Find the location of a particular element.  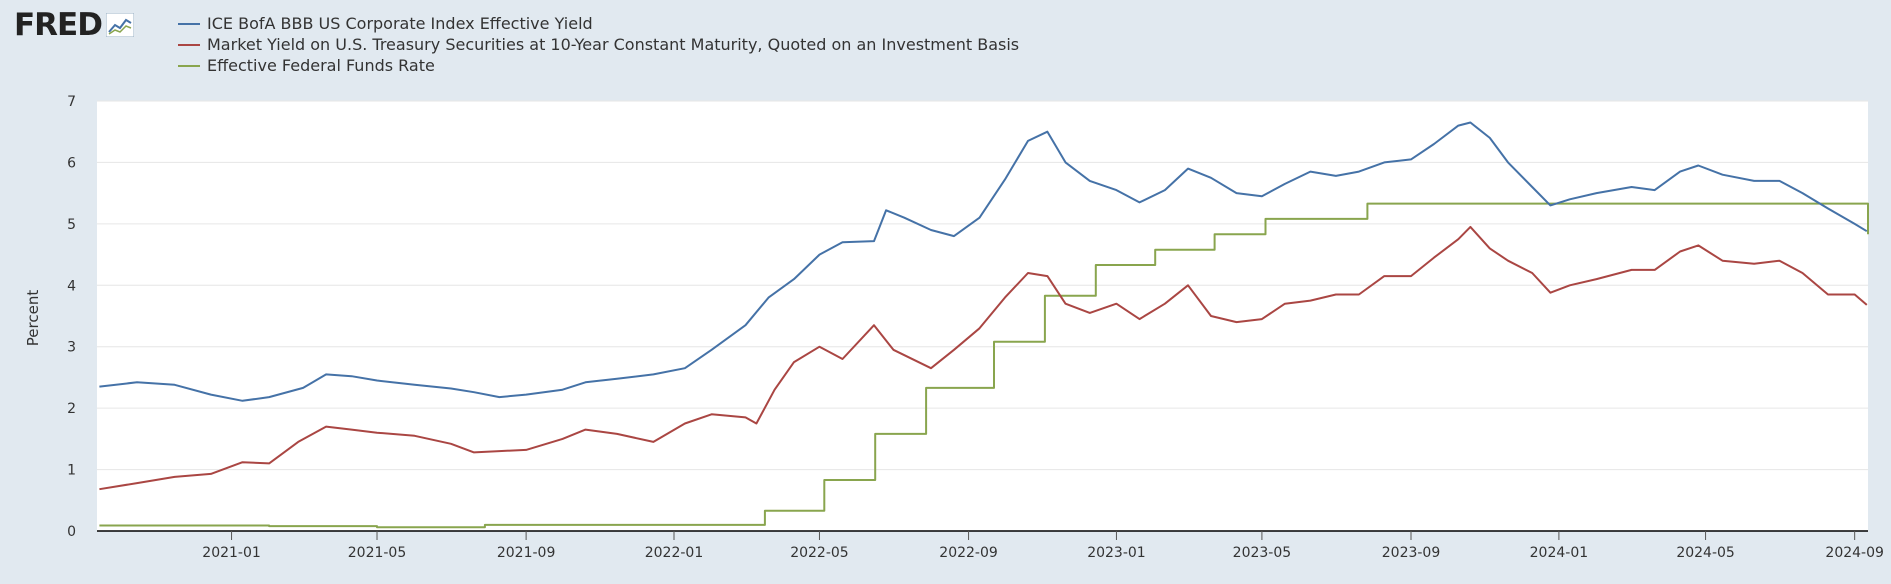

fred-logo: FRED is located at coordinates (74, 25).